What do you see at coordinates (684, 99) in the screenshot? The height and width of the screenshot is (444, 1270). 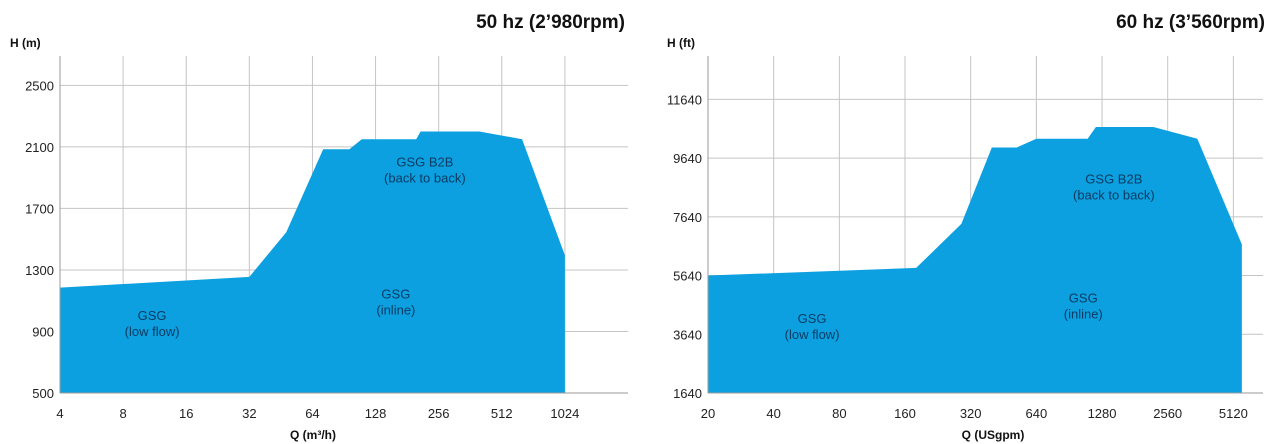 I see `y-tick-label: 11640` at bounding box center [684, 99].